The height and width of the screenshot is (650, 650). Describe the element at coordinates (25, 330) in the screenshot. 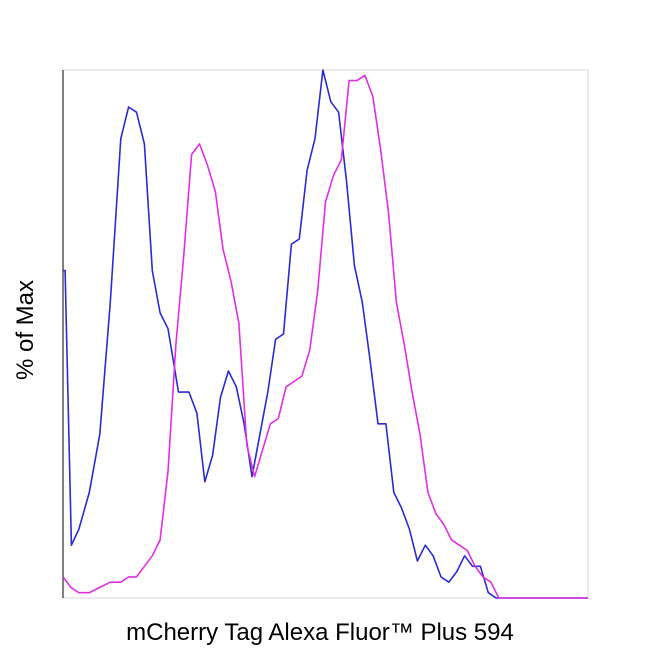

I see `y-axis-label: % of Max` at that location.